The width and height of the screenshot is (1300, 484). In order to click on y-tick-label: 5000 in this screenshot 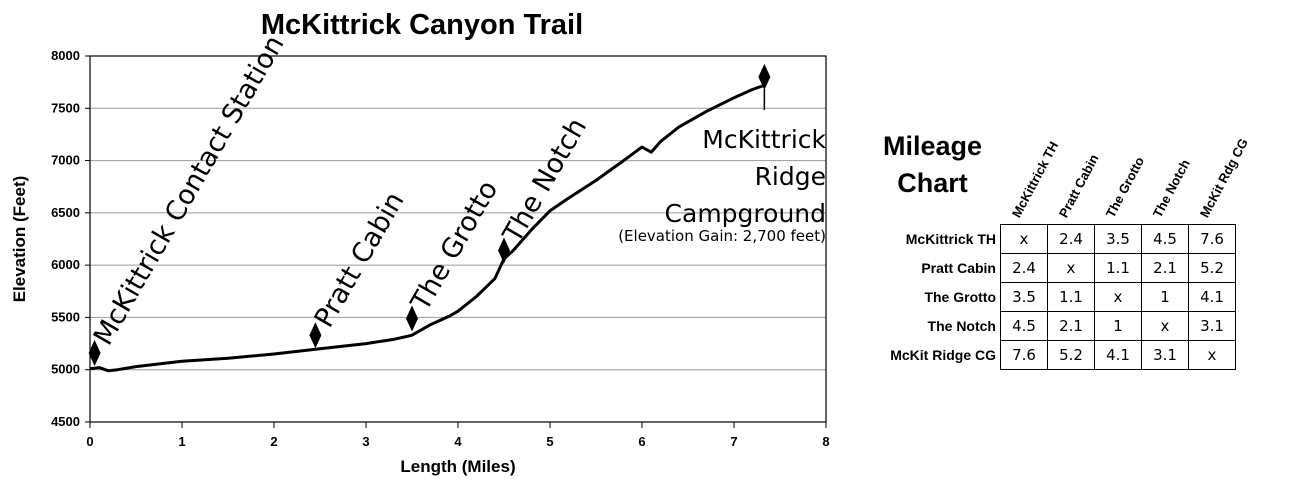, I will do `click(65, 369)`.